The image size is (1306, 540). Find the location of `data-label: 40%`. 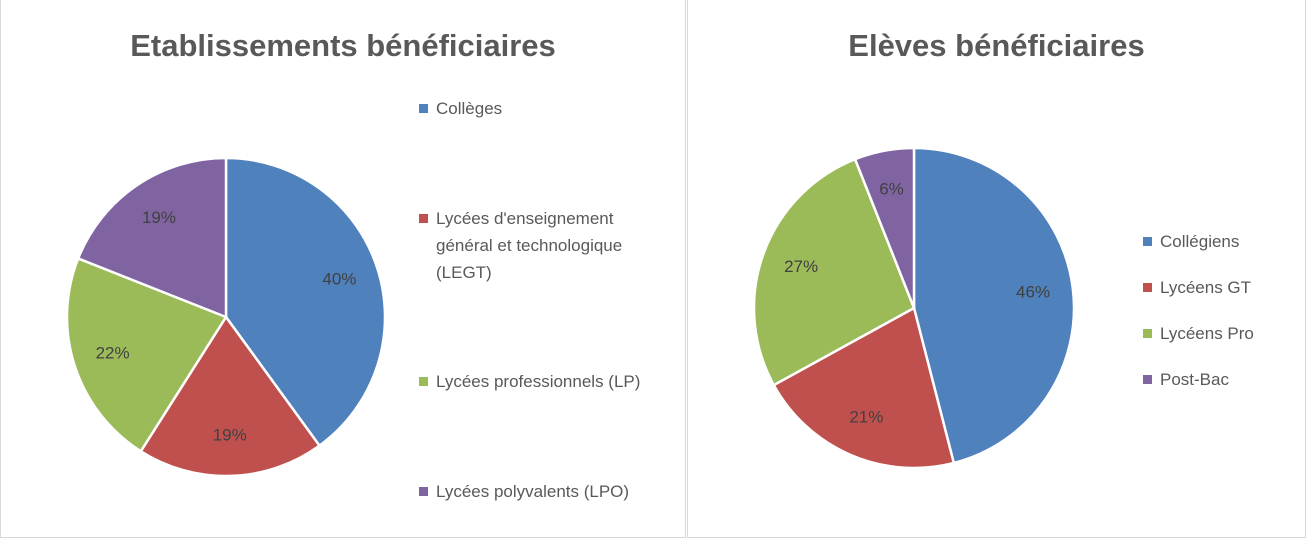

data-label: 40% is located at coordinates (339, 279).